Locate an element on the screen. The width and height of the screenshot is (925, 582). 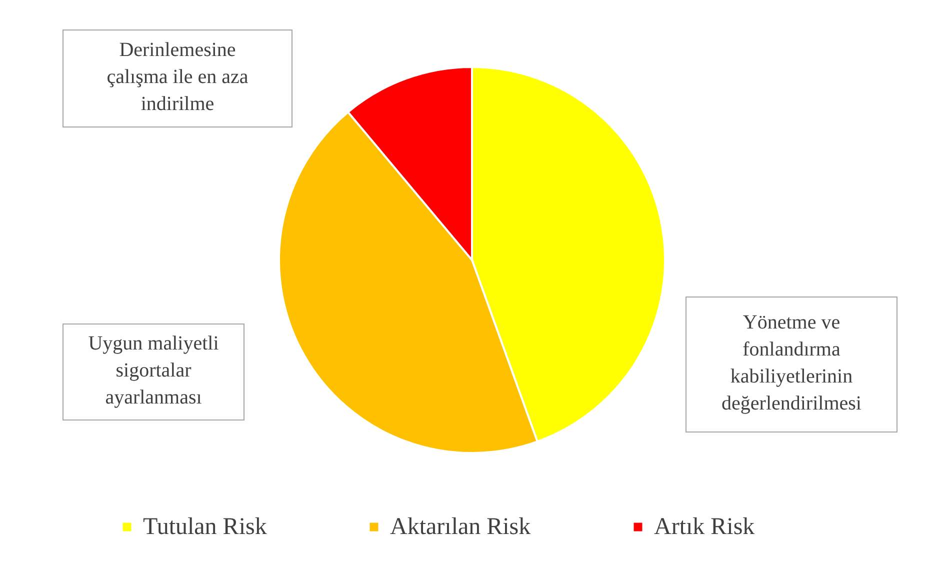
legend-label: Tutulan Risk is located at coordinates (205, 527).